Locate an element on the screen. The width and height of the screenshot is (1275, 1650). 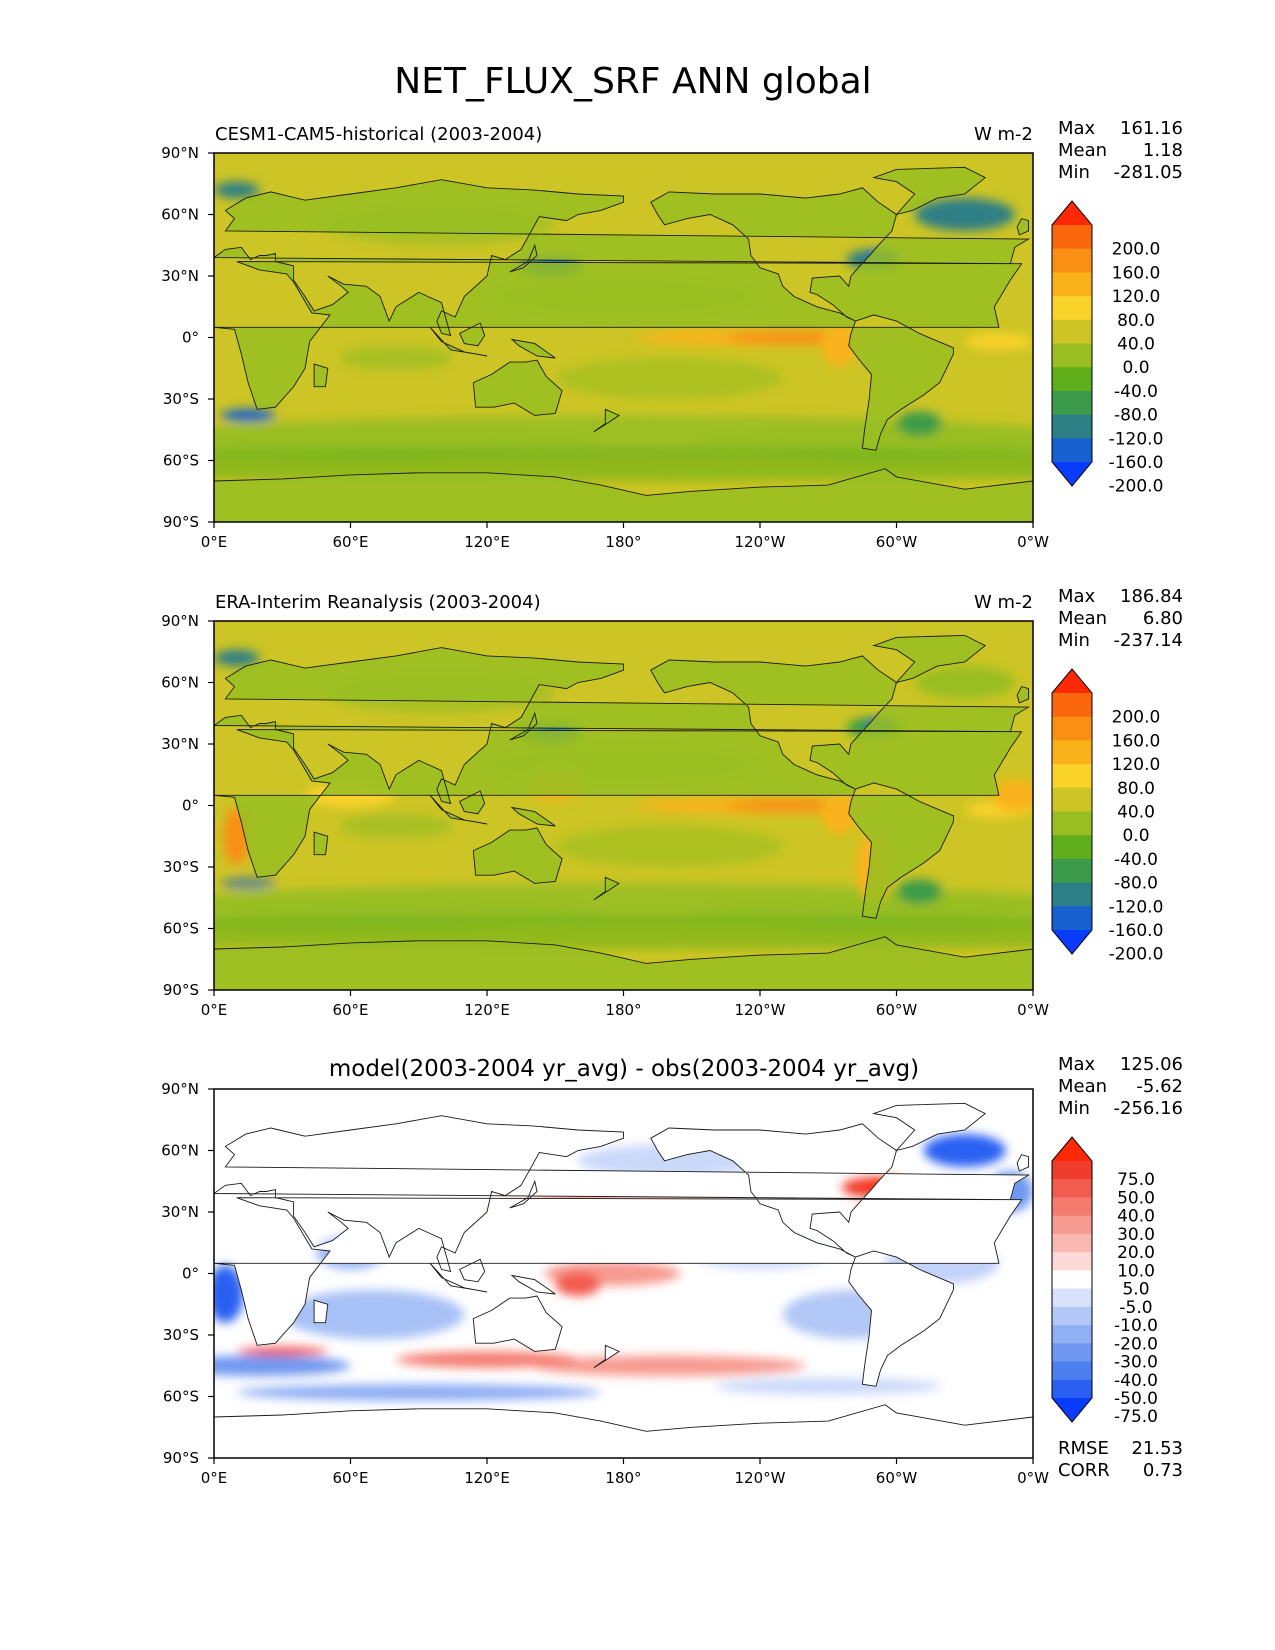
colorbar-label: 0.0 is located at coordinates (1135, 368).